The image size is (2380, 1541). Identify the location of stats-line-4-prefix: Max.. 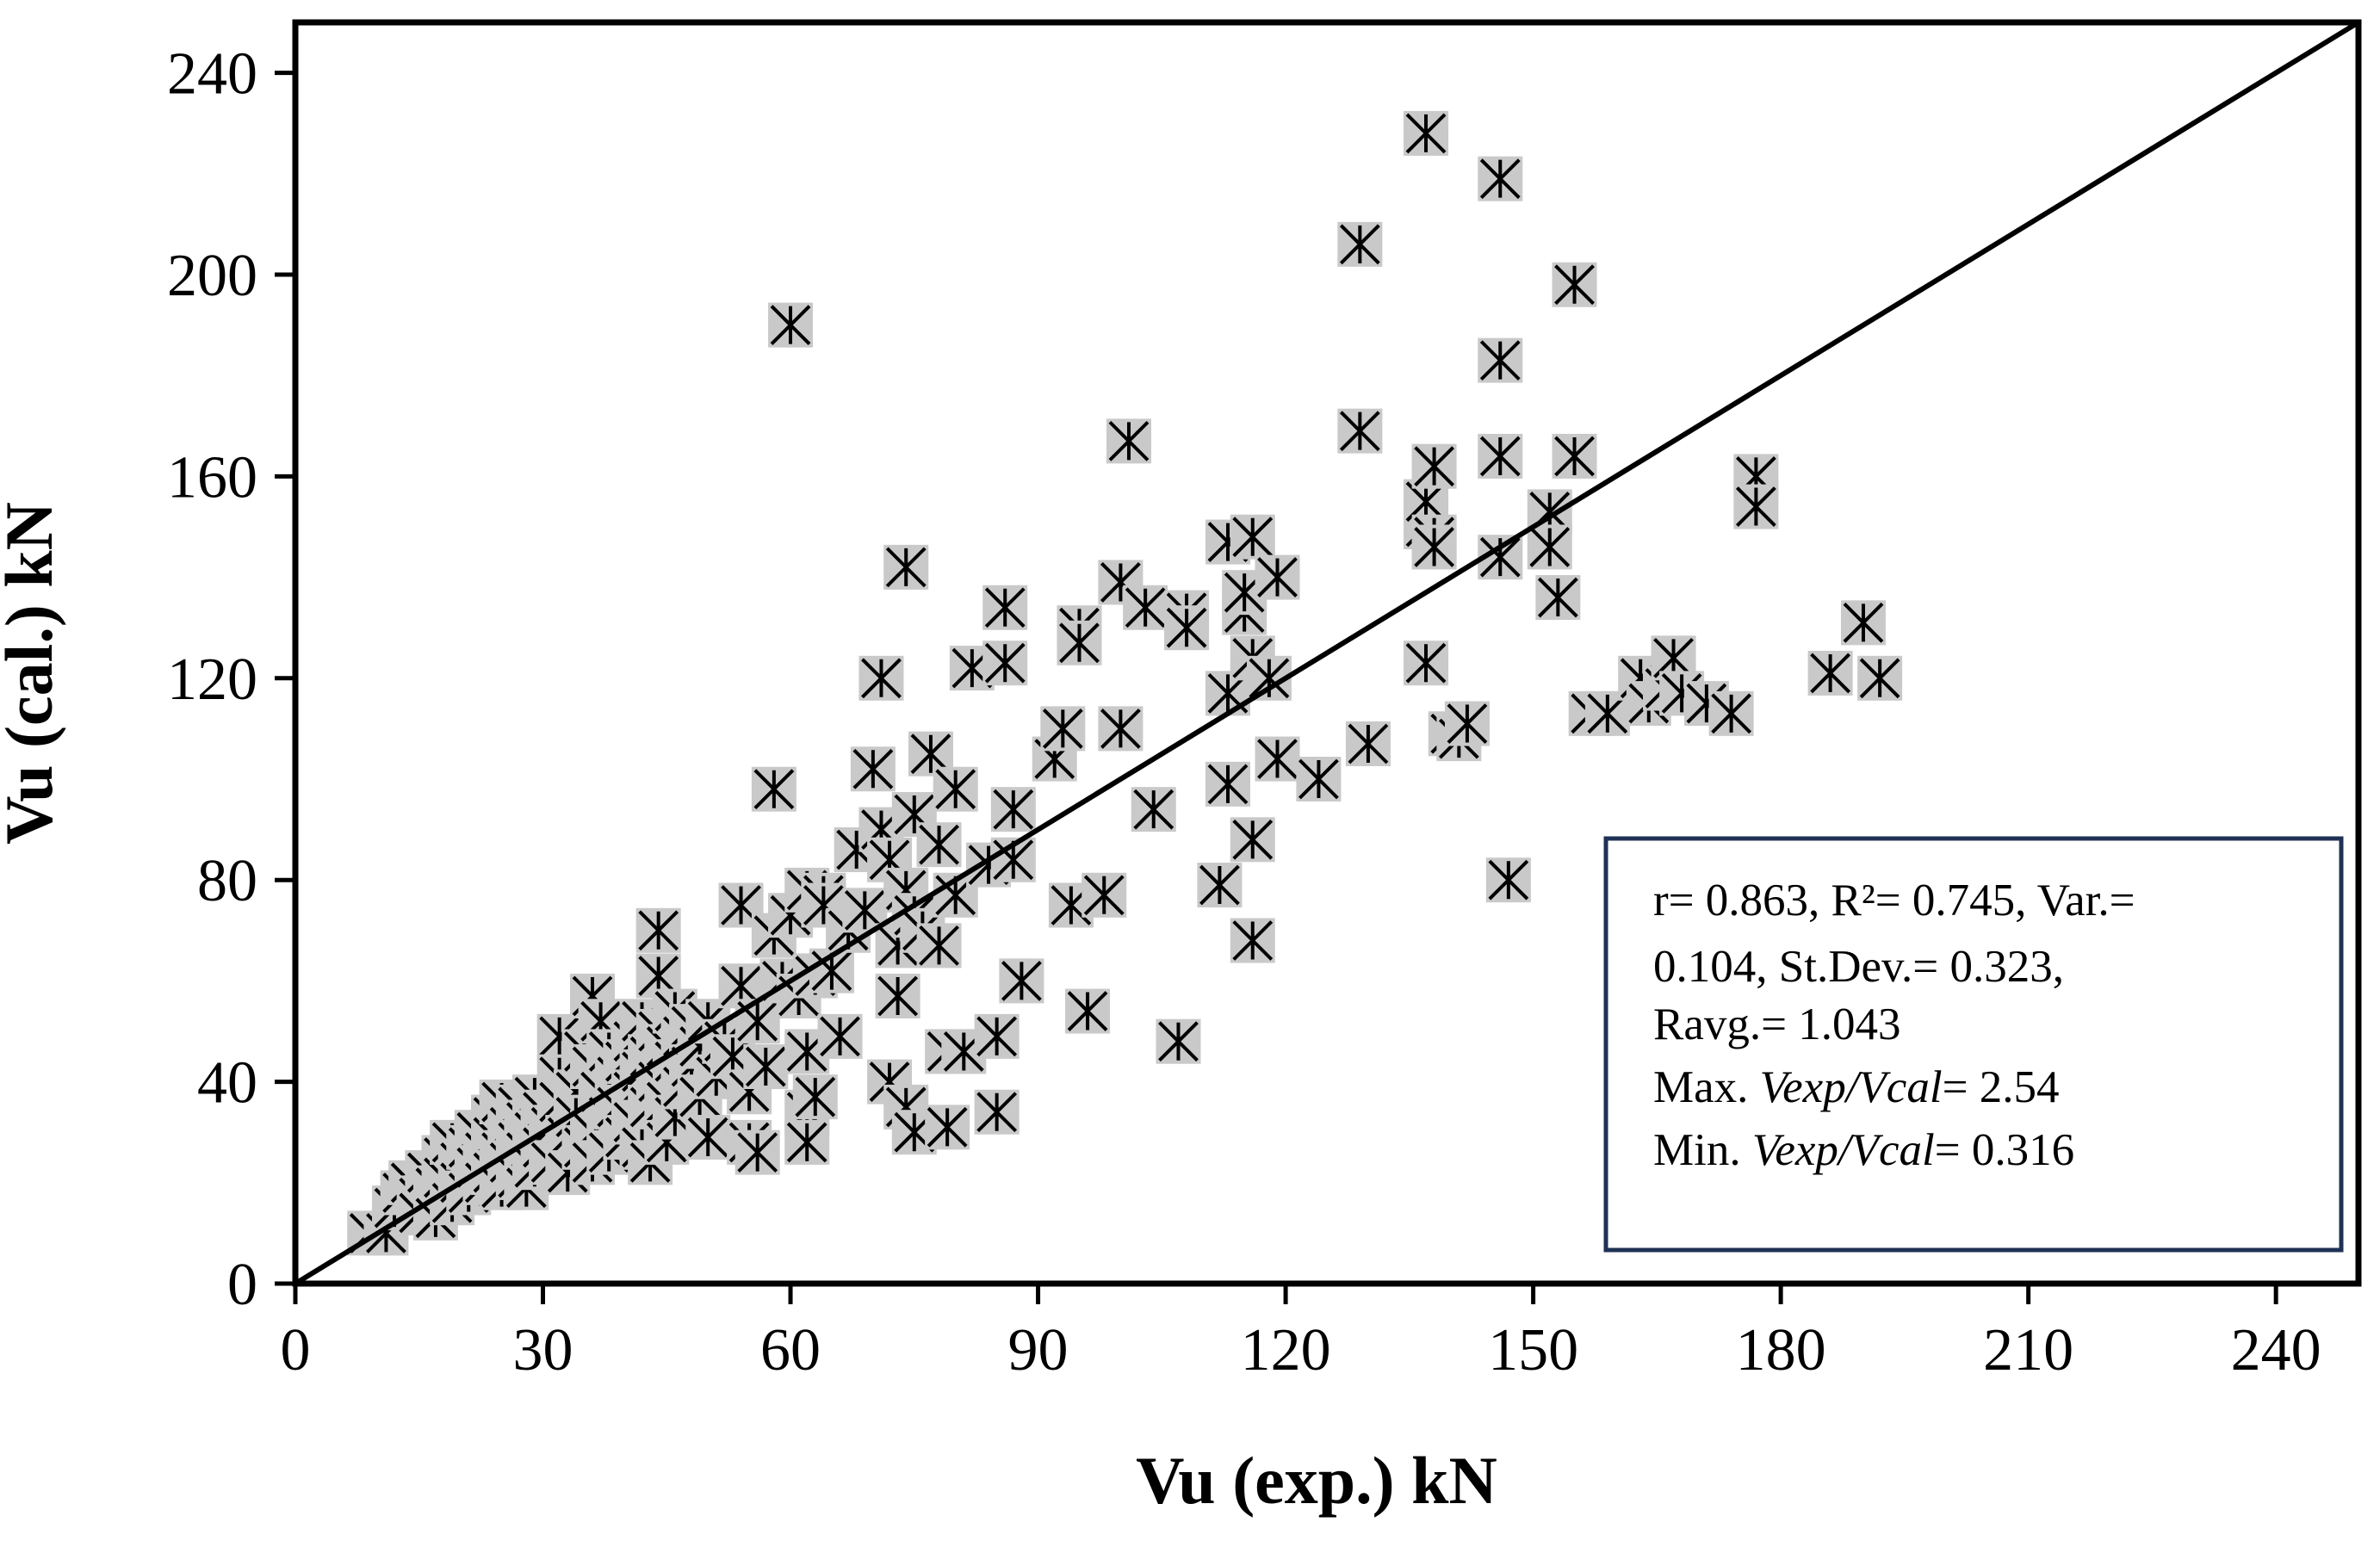
(1706, 1087).